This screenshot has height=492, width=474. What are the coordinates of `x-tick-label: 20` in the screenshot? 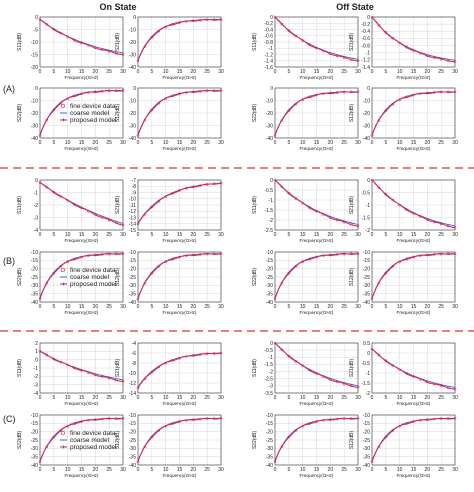 It's located at (96, 235).